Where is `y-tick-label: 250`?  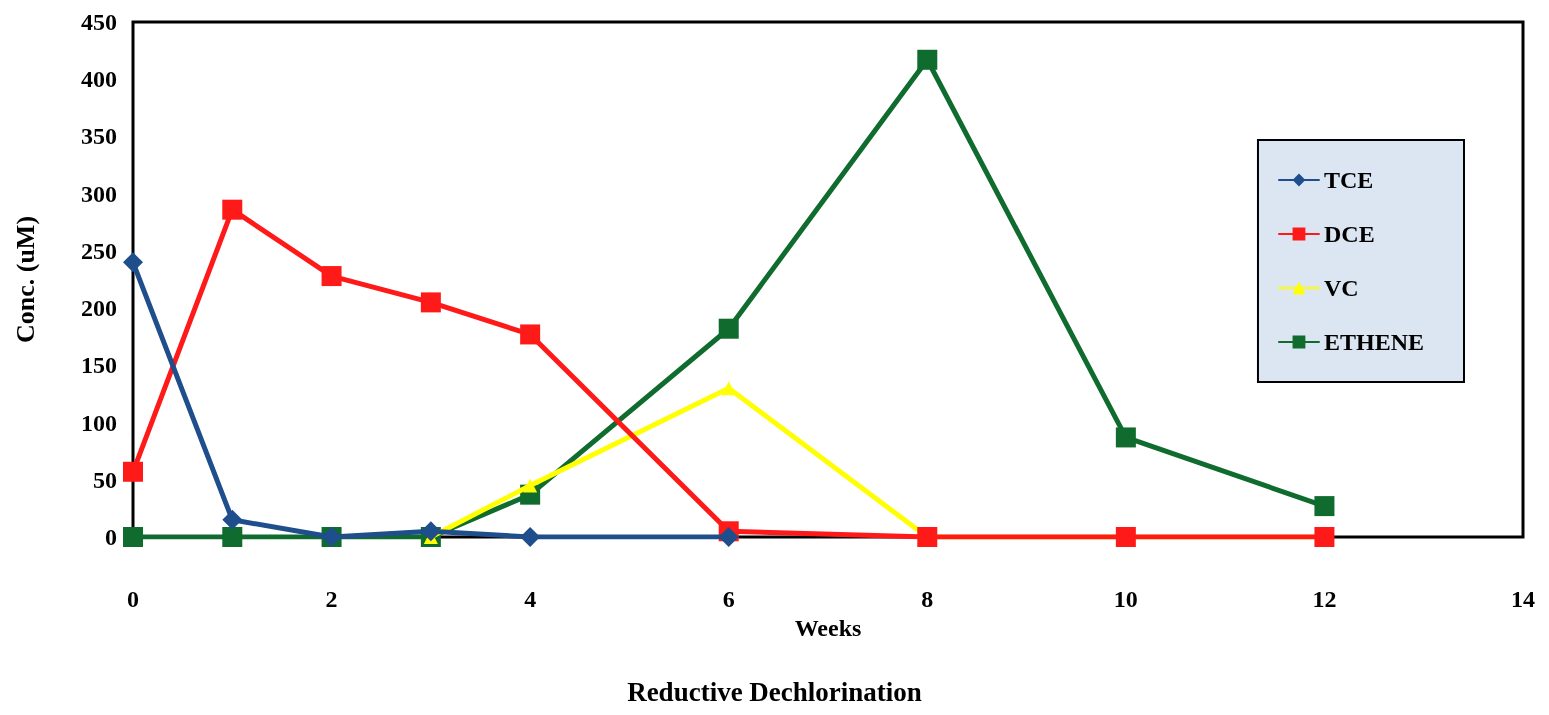
y-tick-label: 250 is located at coordinates (99, 250).